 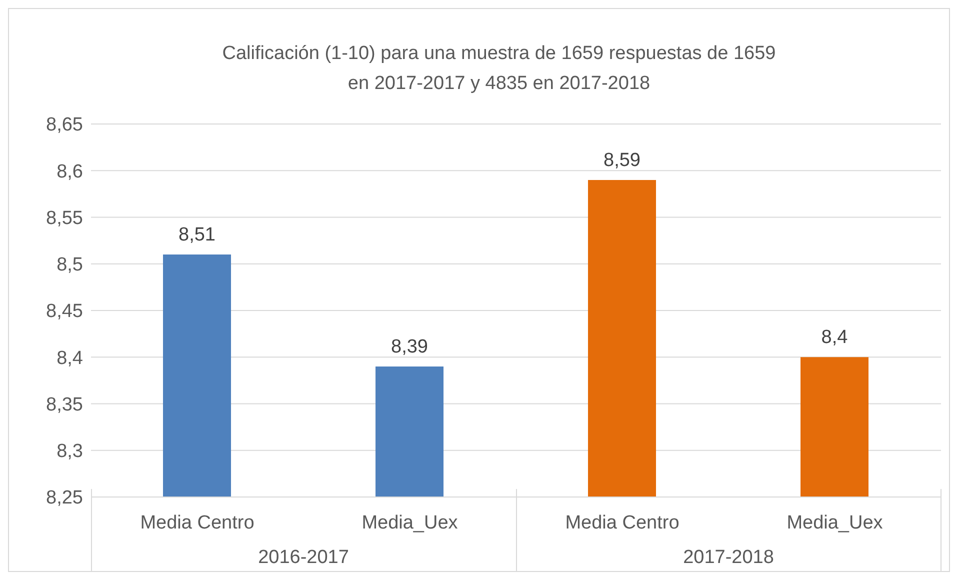 I want to click on text: 2017-2018, so click(x=728, y=558).